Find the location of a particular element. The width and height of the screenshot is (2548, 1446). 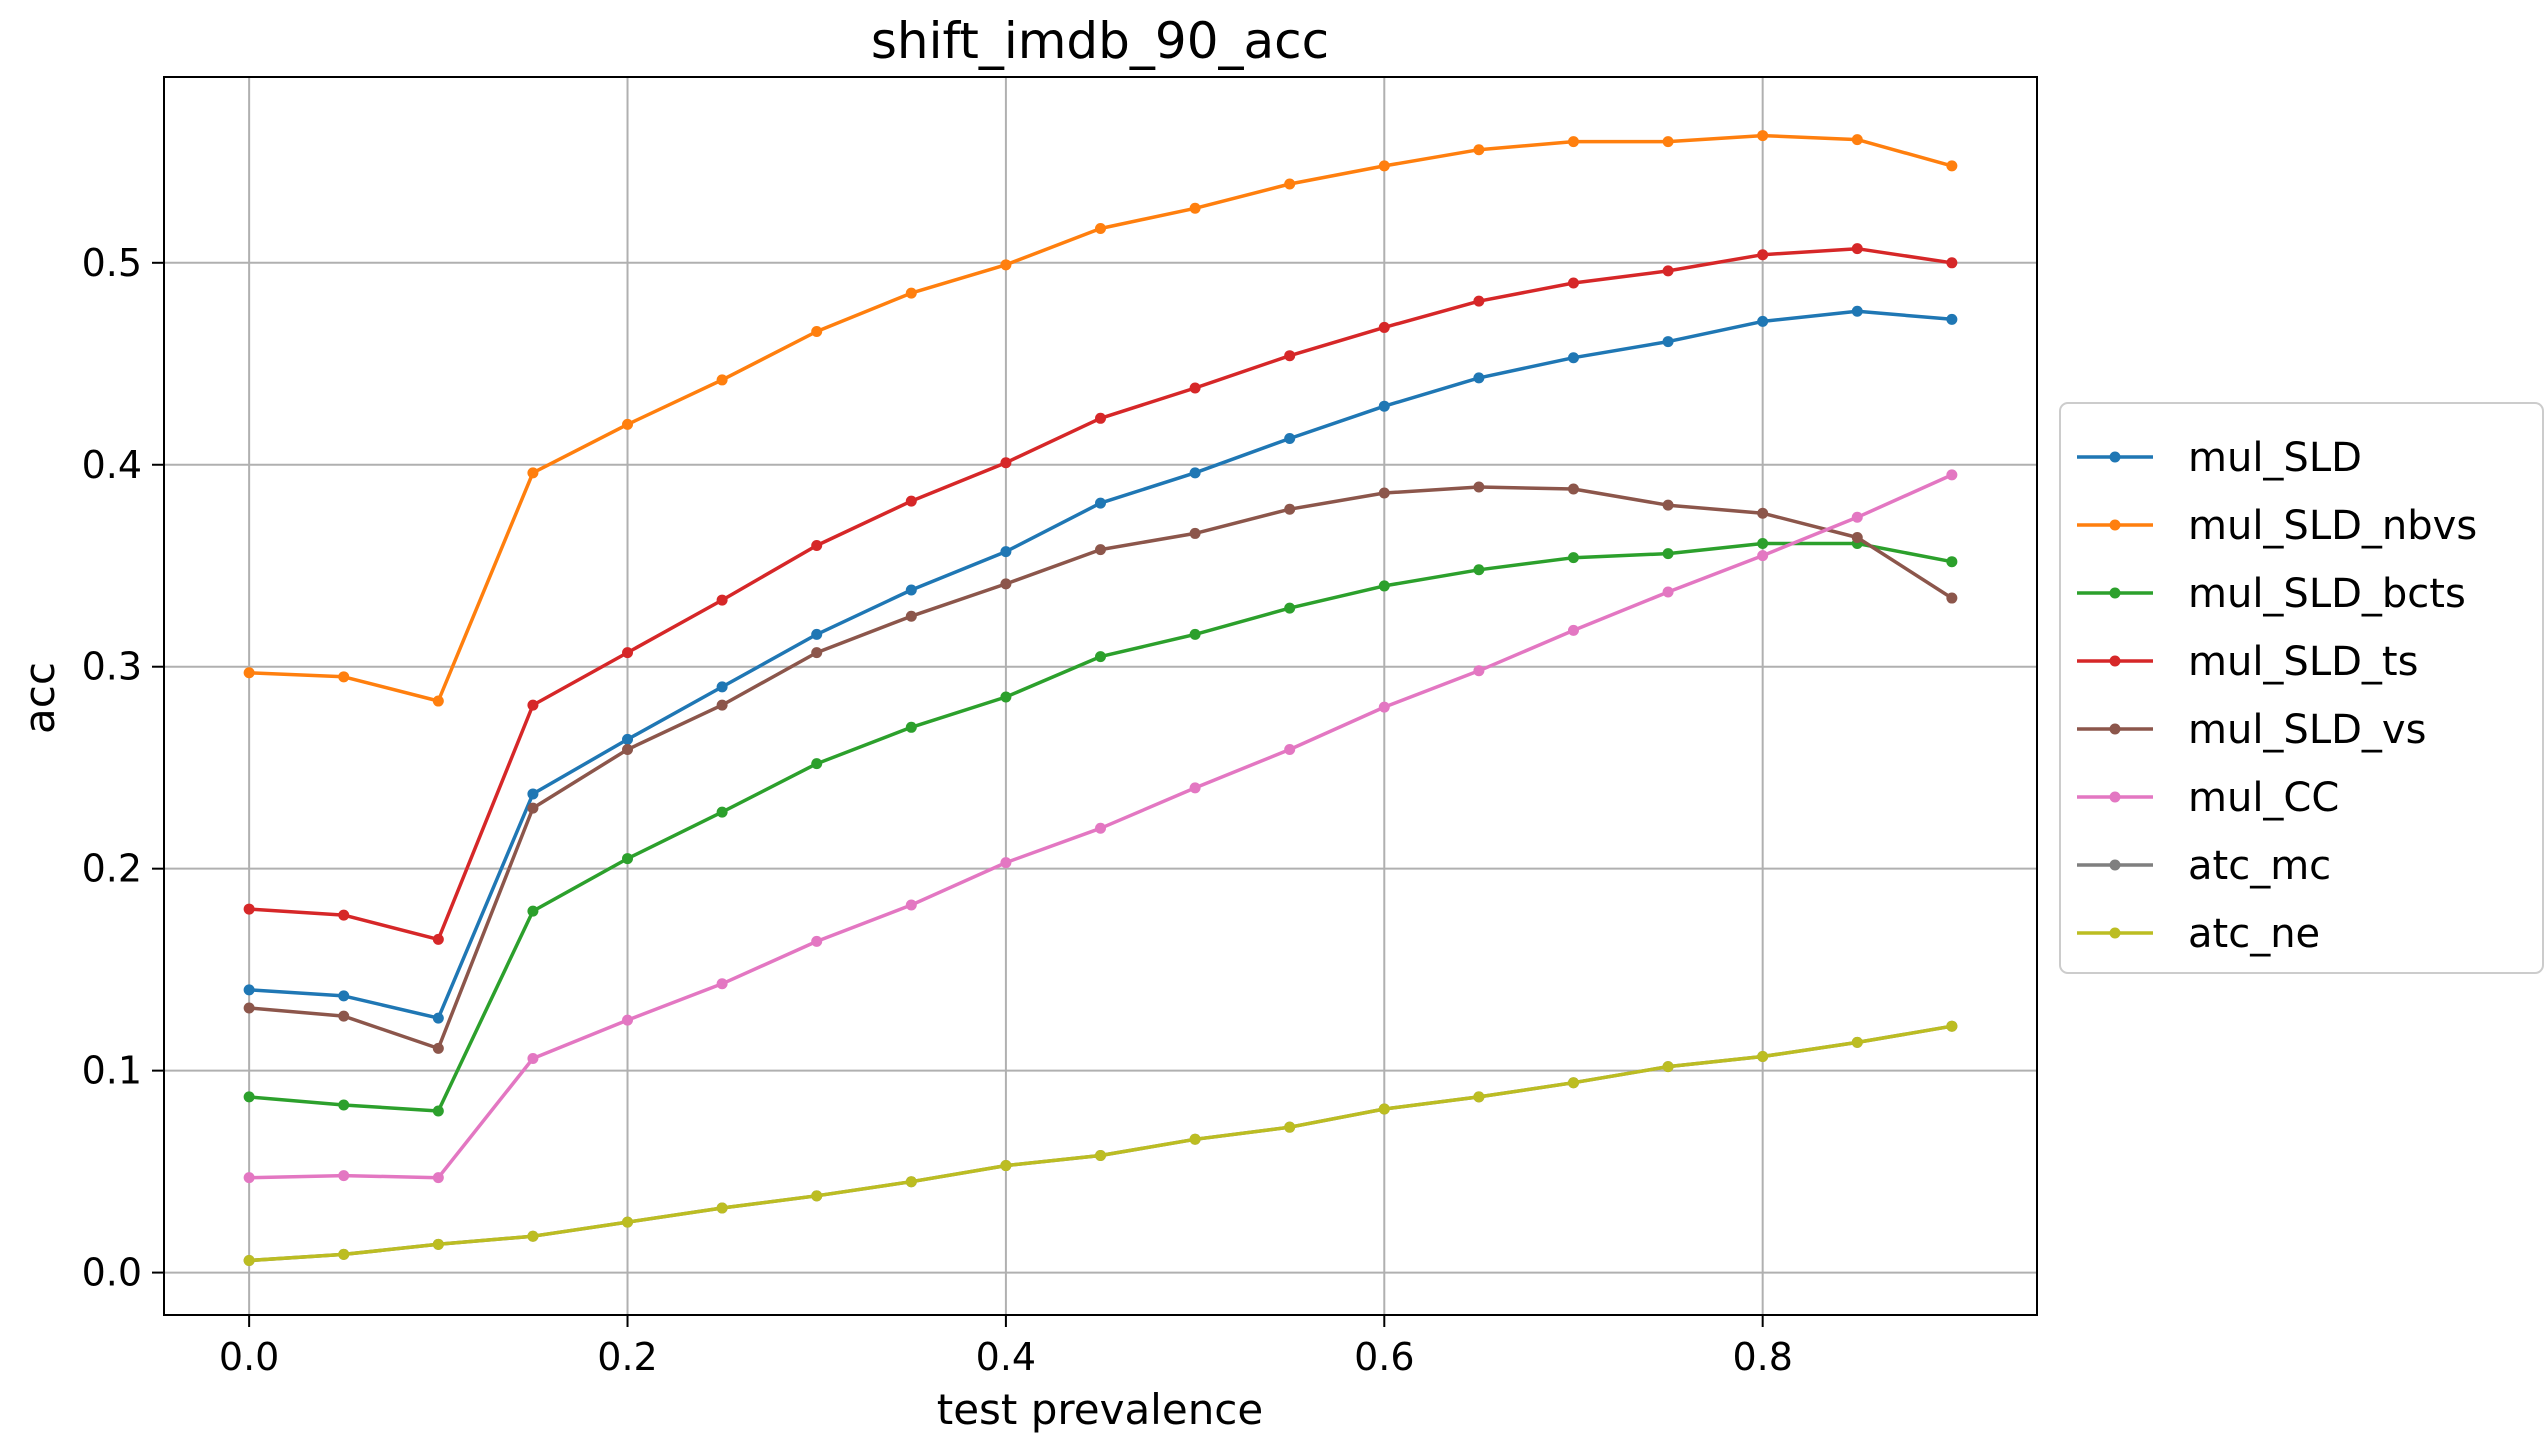

x-tick-label: 0.4 is located at coordinates (1006, 1357).